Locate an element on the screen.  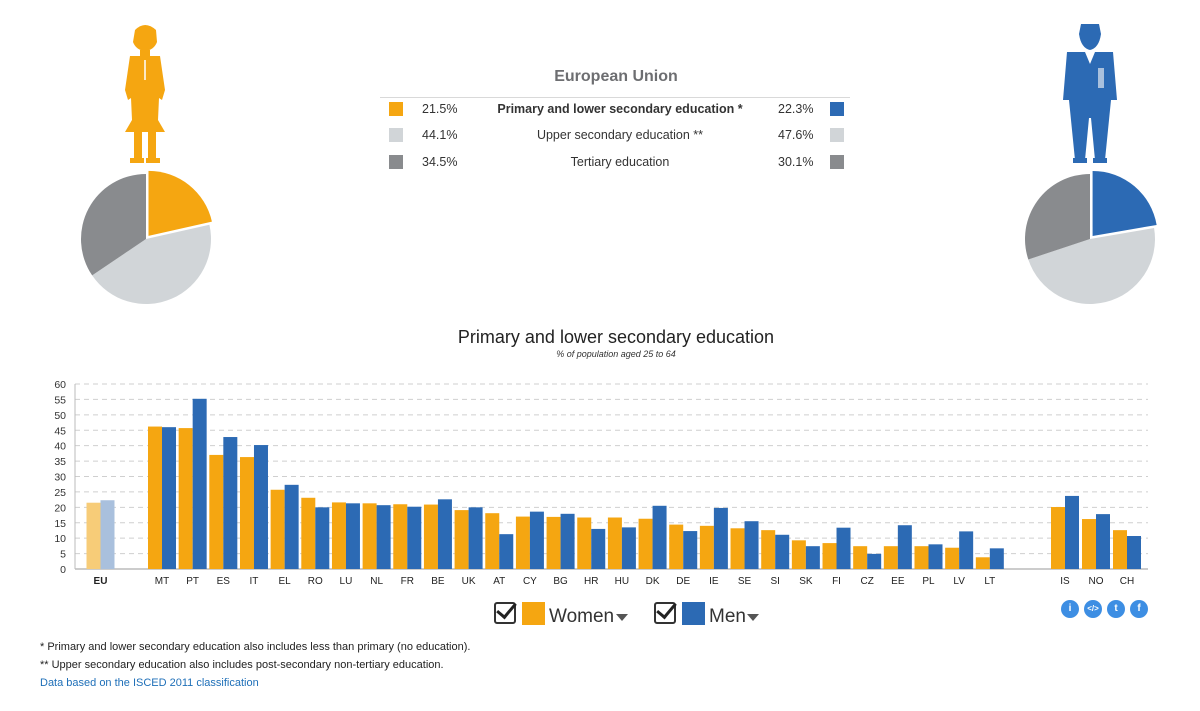
bar-women-dk is located at coordinates (645, 543).